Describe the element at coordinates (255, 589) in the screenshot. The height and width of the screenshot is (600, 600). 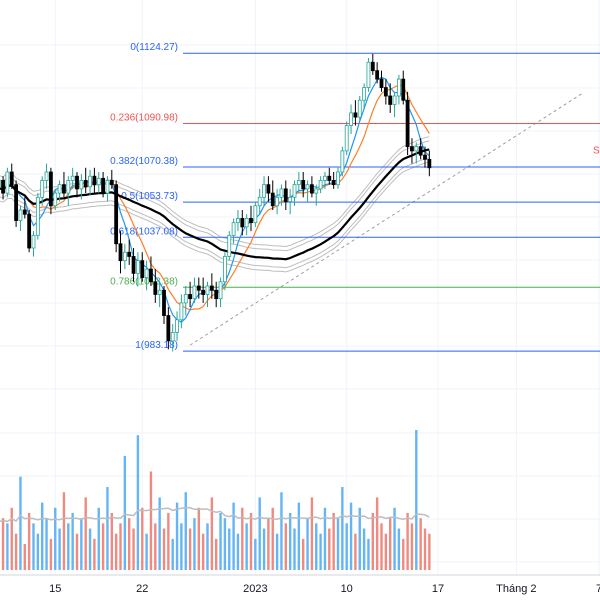
I see `x-tick-label: 2023` at that location.